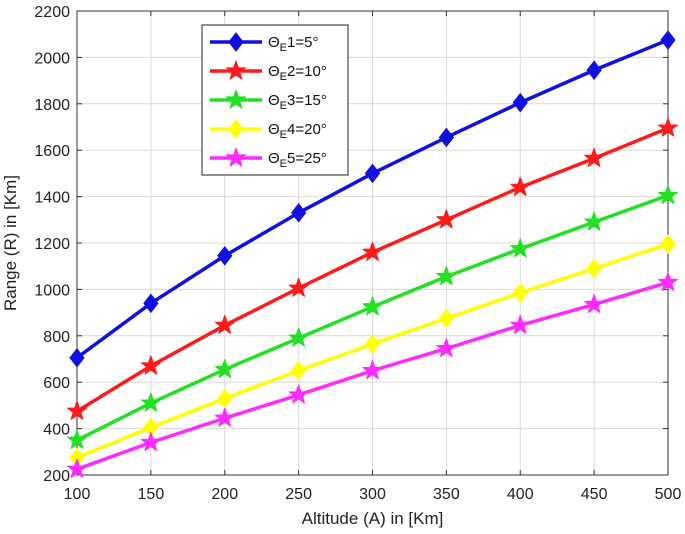 Image resolution: width=685 pixels, height=534 pixels. I want to click on x-tick-label: 150, so click(151, 494).